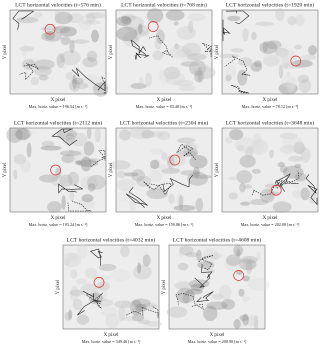  What do you see at coordinates (164, 286) in the screenshot?
I see `y-axis-label: Y pixel` at bounding box center [164, 286].